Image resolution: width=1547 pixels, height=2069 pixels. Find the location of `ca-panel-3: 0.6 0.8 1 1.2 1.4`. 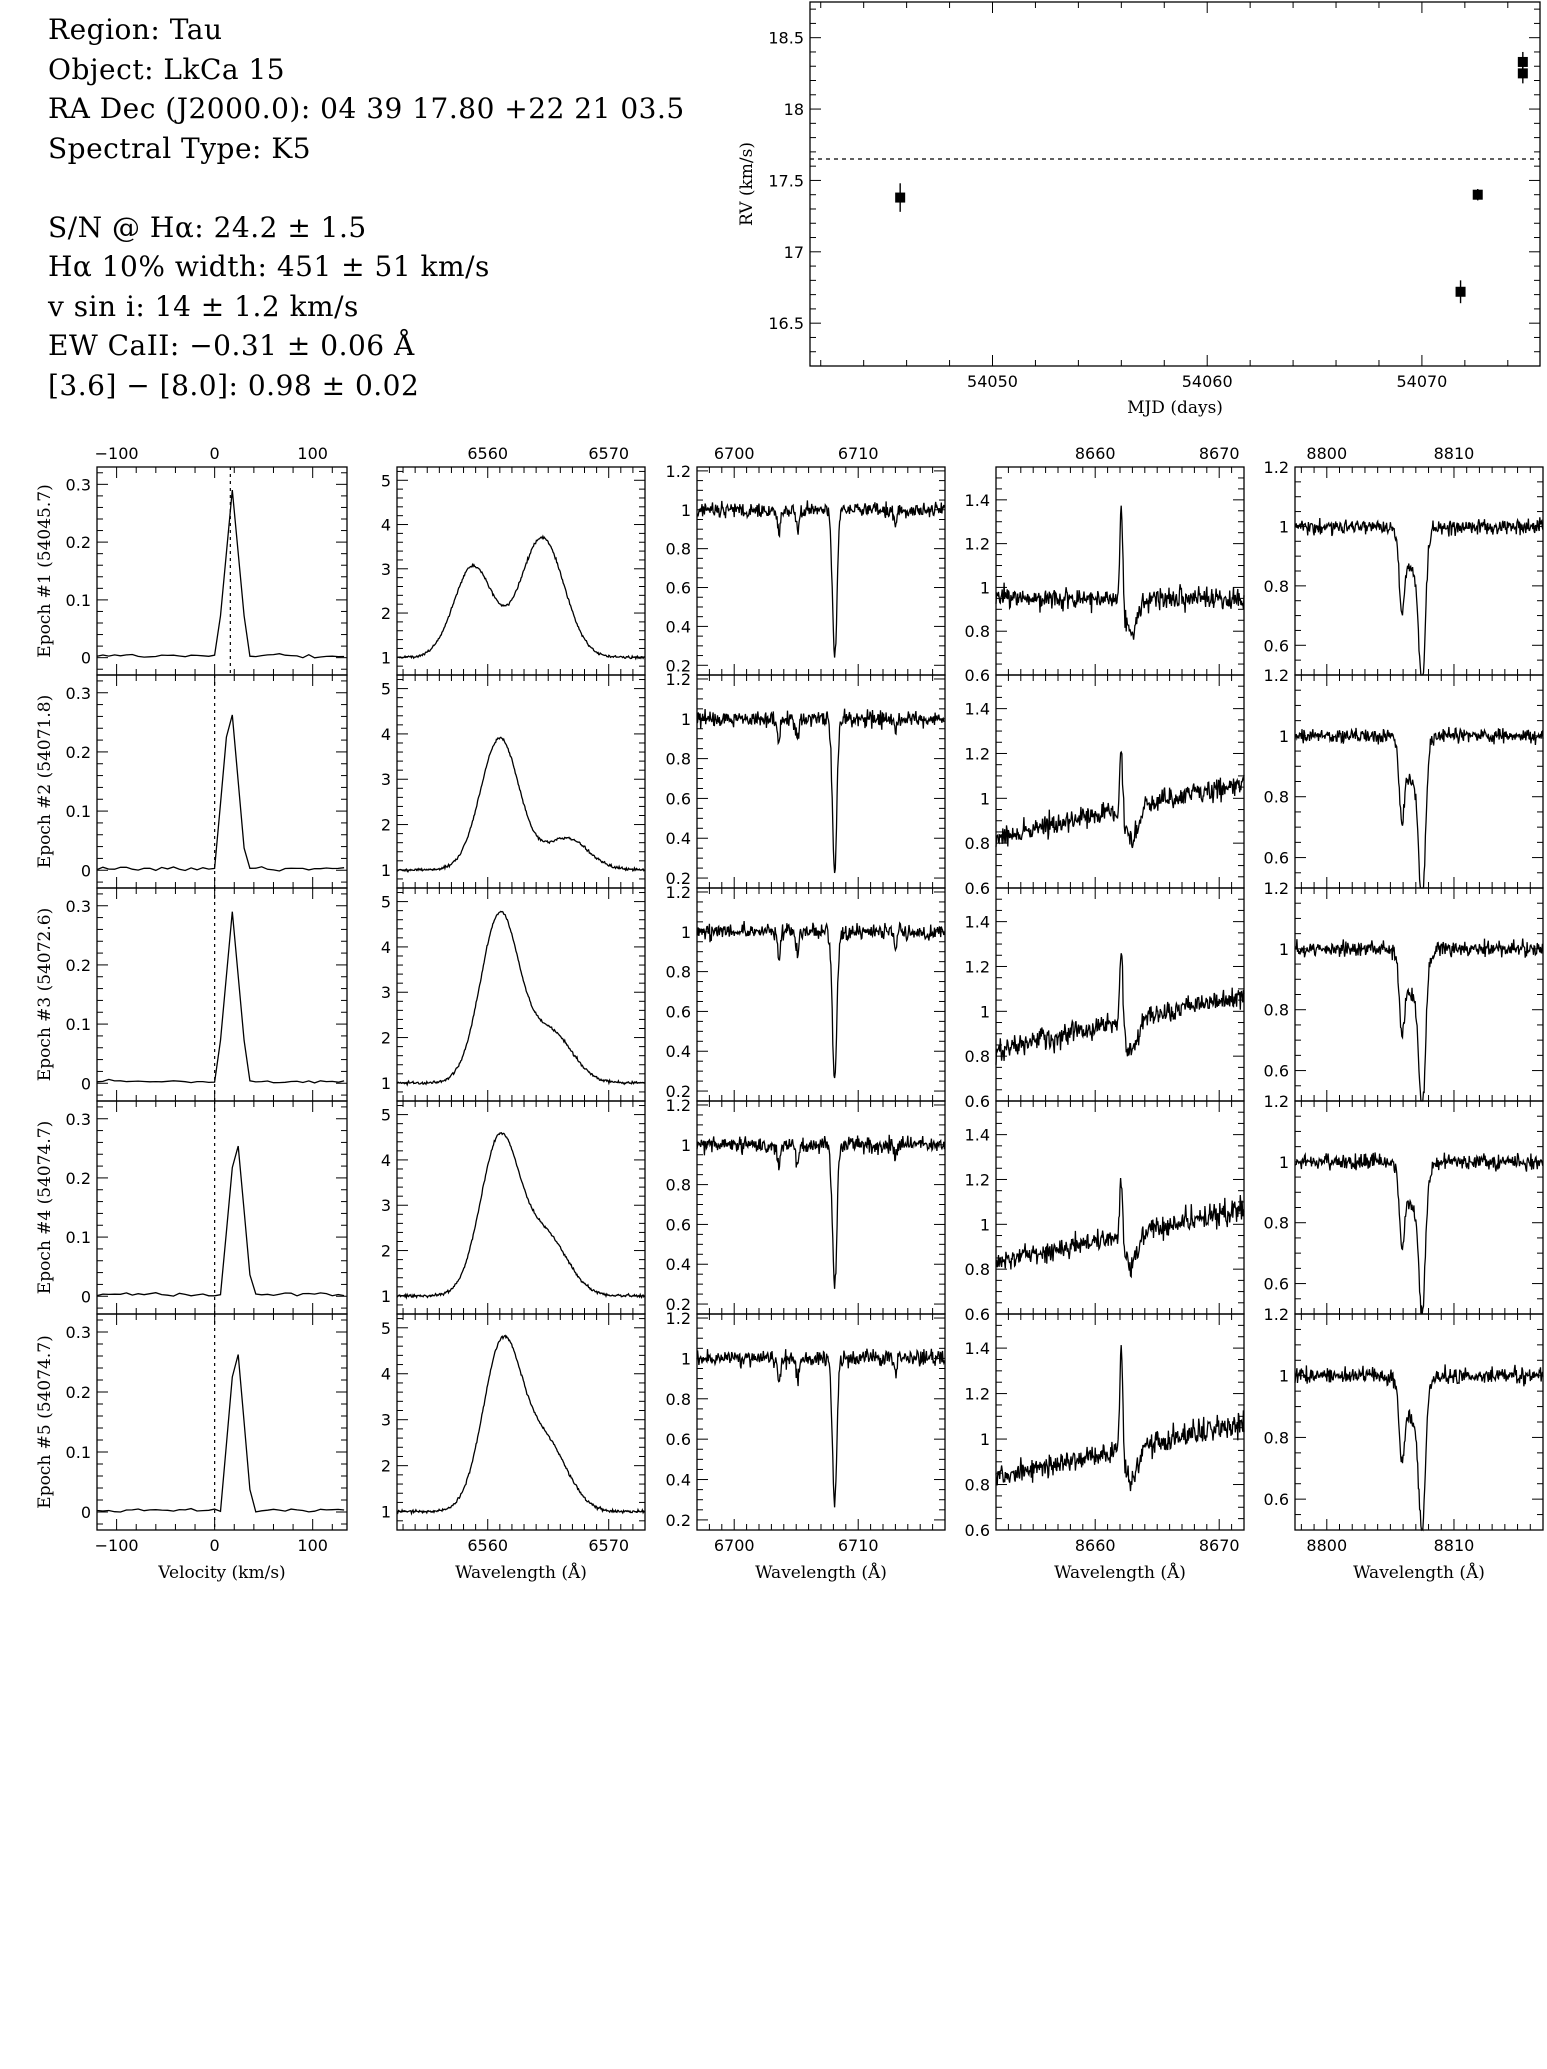

ca-panel-3: 0.6 0.8 1 1.2 1.4 is located at coordinates (1105, 999).